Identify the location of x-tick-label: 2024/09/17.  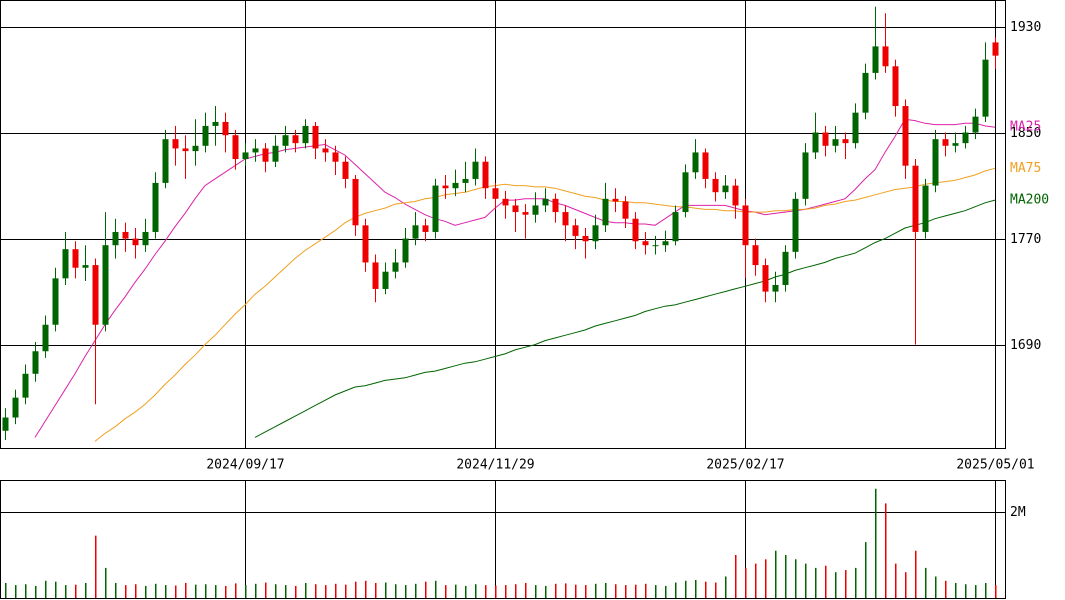
(245, 465).